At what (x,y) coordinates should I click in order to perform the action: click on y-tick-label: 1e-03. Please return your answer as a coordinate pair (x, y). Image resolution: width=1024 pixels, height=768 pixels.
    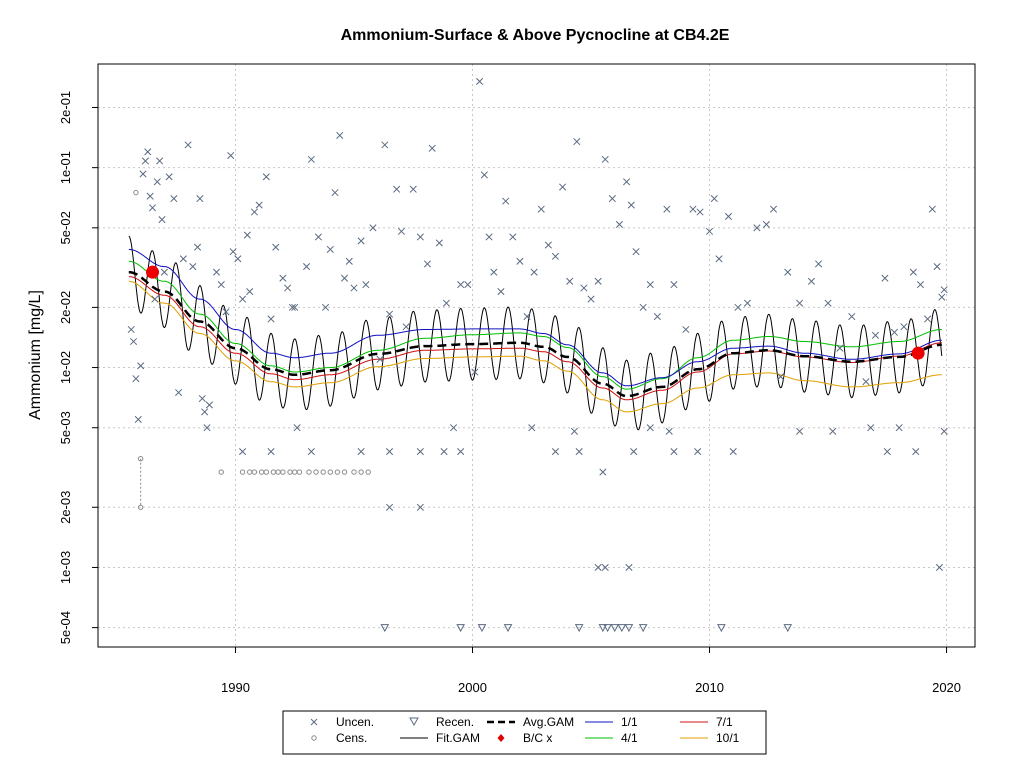
    Looking at the image, I should click on (65, 567).